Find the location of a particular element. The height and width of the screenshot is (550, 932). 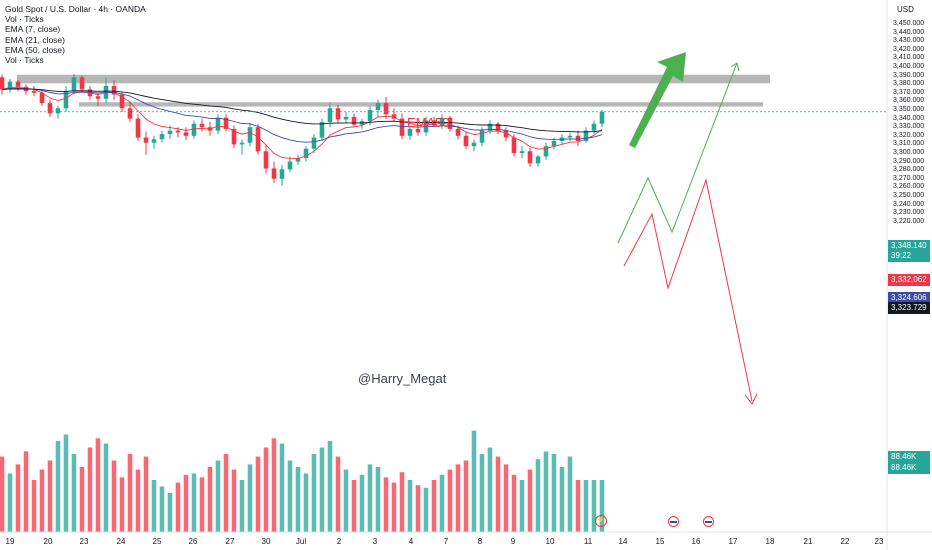

price-tick: 3,390.000 is located at coordinates (909, 75).